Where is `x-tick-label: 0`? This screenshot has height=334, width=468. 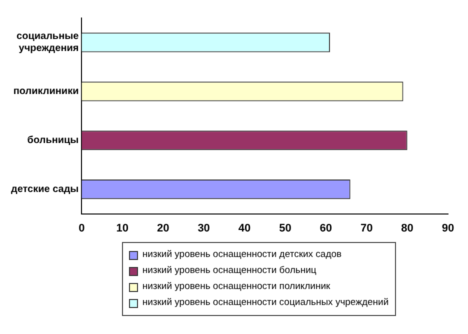 x-tick-label: 0 is located at coordinates (81, 228).